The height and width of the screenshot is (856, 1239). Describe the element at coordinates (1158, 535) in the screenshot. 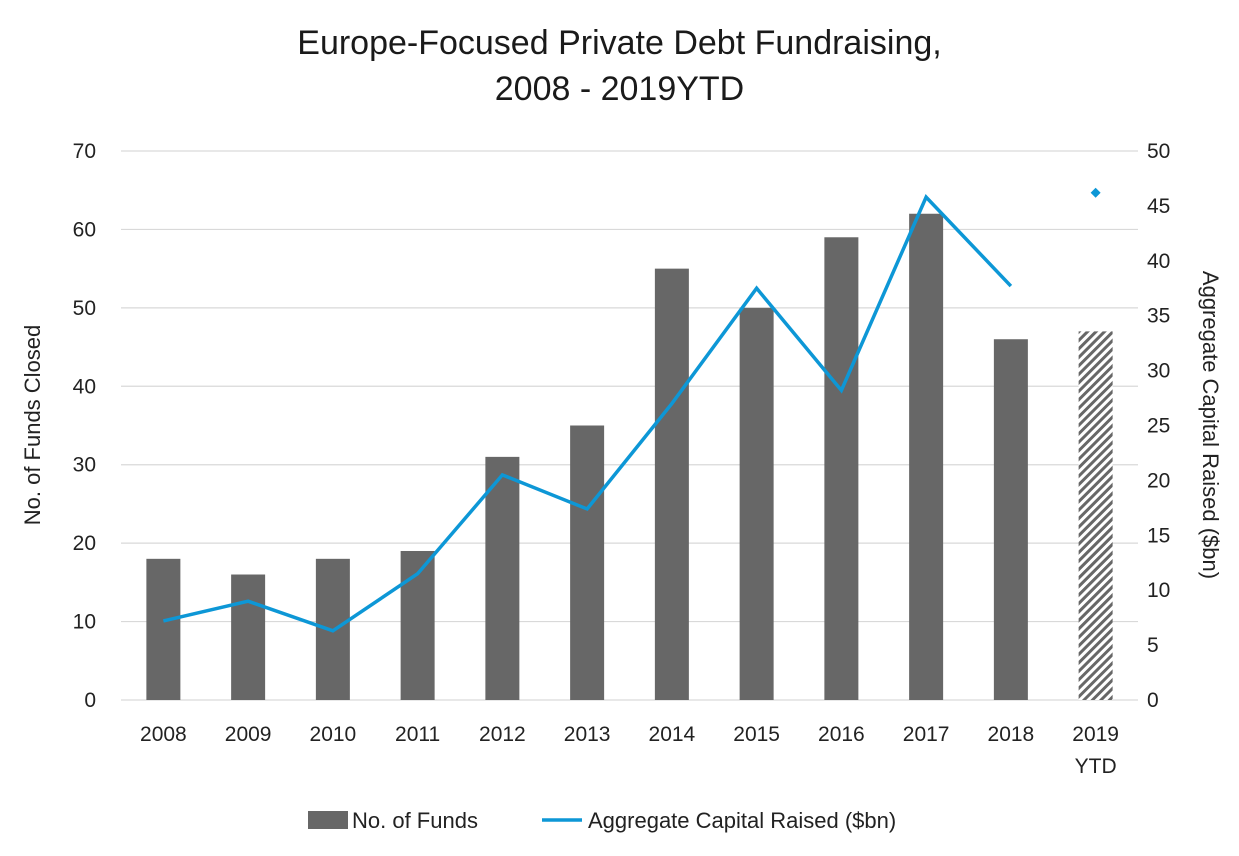

I see `y2-tick-label: 15` at that location.